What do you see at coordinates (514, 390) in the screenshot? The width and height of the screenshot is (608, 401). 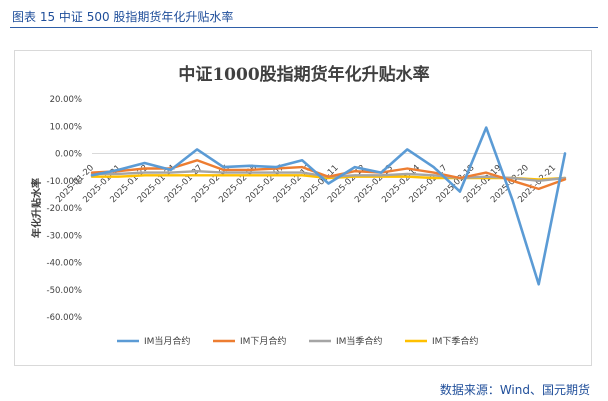 I see `data-source: 数据来源：Wind、国元期货` at bounding box center [514, 390].